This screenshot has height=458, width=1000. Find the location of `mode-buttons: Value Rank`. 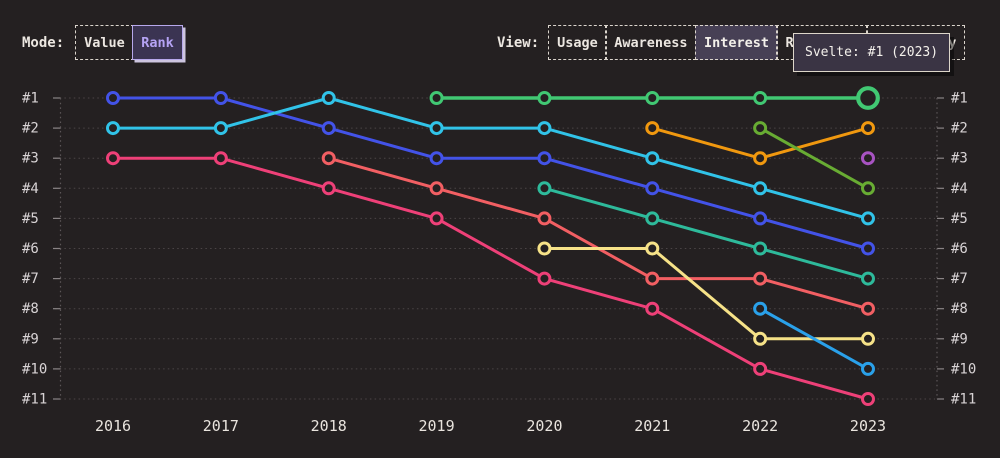

mode-buttons: Value Rank is located at coordinates (129, 42).